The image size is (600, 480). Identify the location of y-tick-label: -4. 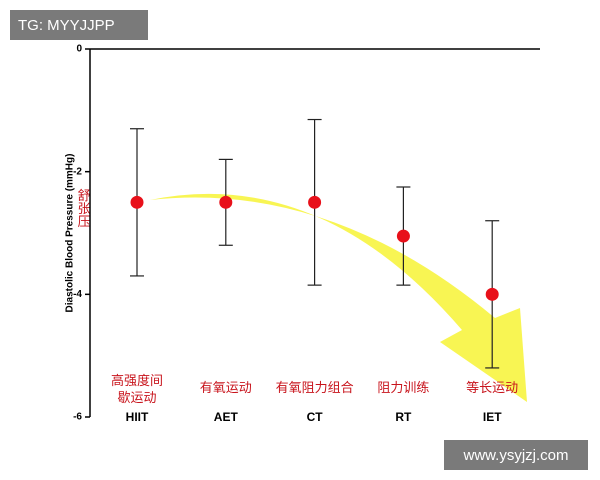
(77, 294).